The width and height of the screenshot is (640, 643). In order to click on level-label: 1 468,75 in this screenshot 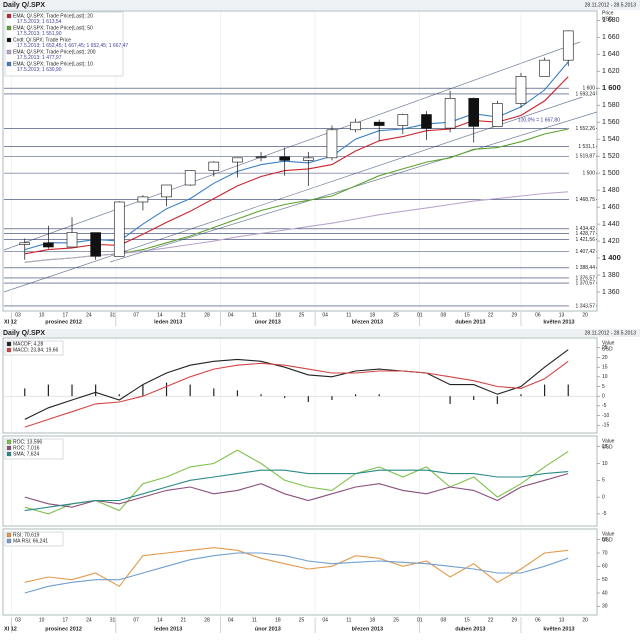, I will do `click(586, 200)`.